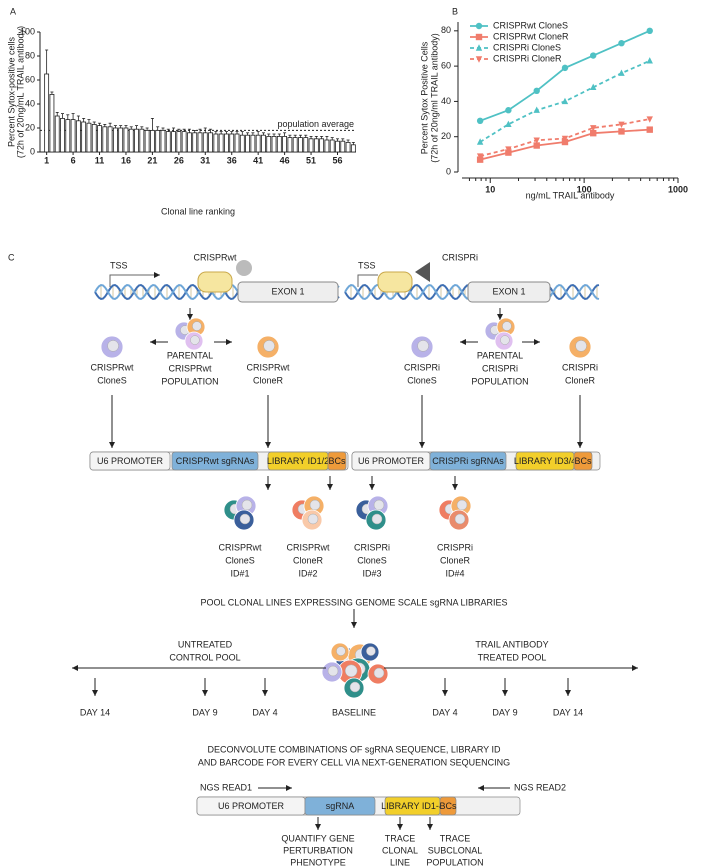 The width and height of the screenshot is (709, 867). What do you see at coordinates (446, 65) in the screenshot?
I see `y-tick-label: 60` at bounding box center [446, 65].